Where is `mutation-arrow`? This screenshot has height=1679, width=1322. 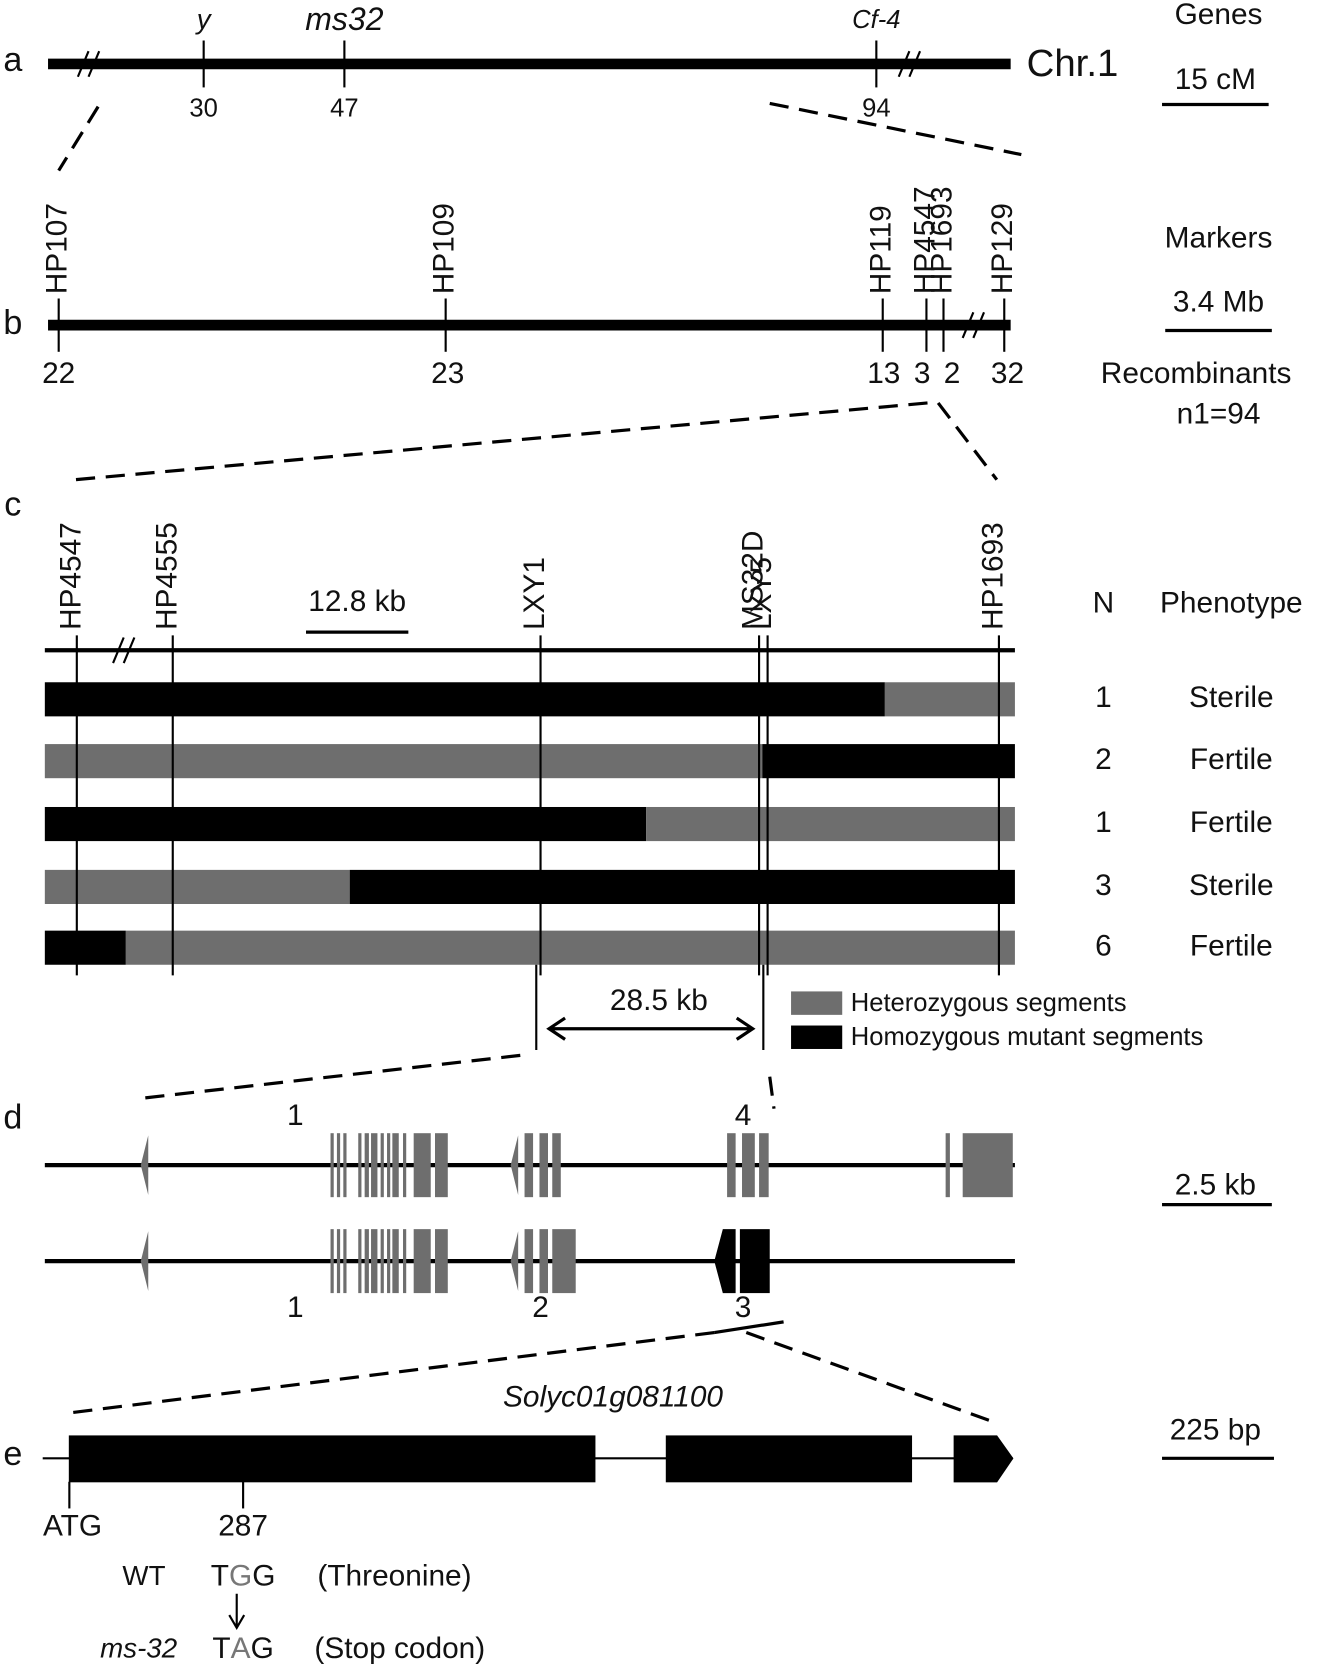 mutation-arrow is located at coordinates (237, 1611).